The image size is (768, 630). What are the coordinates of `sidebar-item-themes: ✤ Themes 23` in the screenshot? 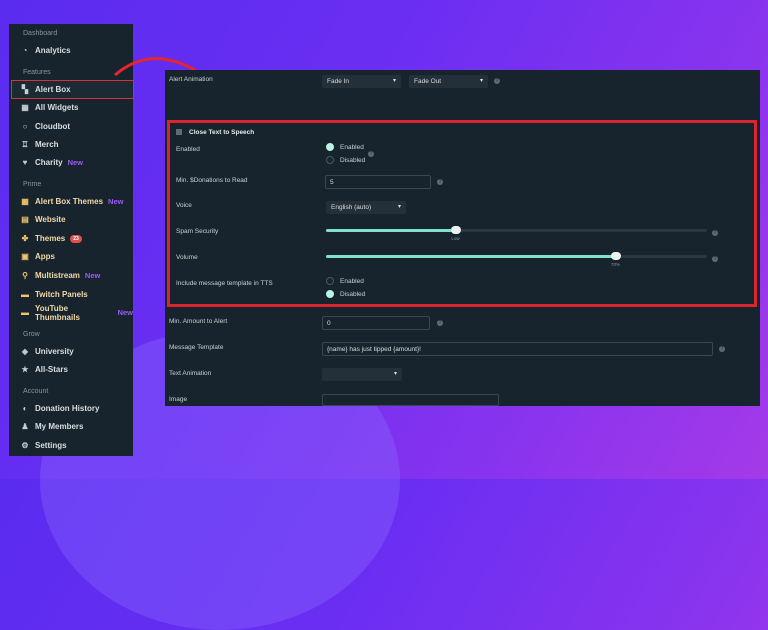 It's located at (72, 238).